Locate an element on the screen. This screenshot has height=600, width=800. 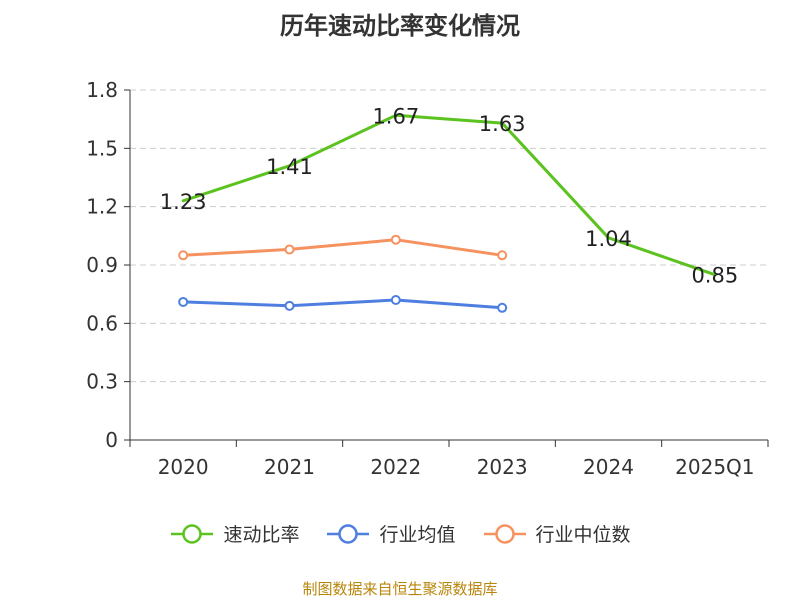
legend-item: 速动比率 is located at coordinates (234, 533).